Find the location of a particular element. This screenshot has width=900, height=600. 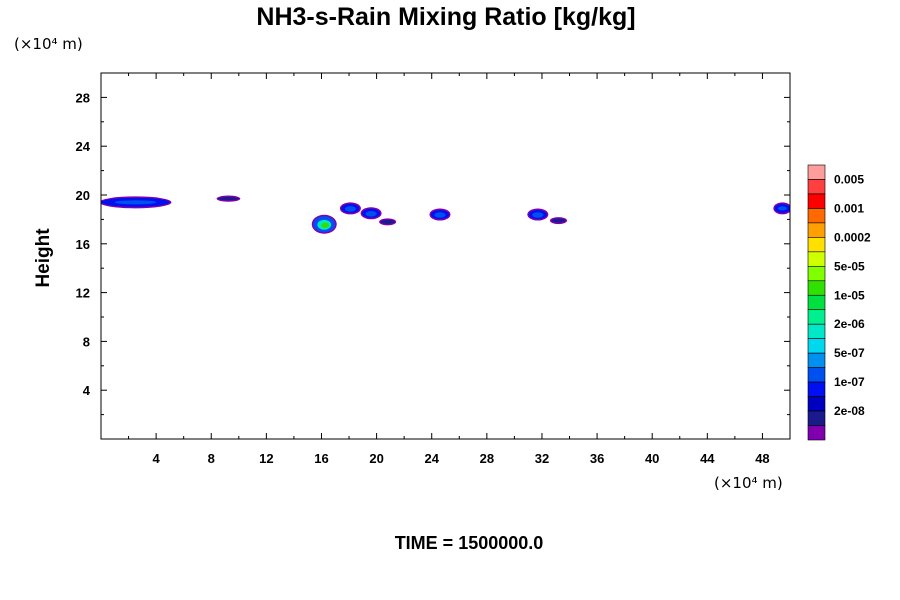

data-features is located at coordinates (445, 214).